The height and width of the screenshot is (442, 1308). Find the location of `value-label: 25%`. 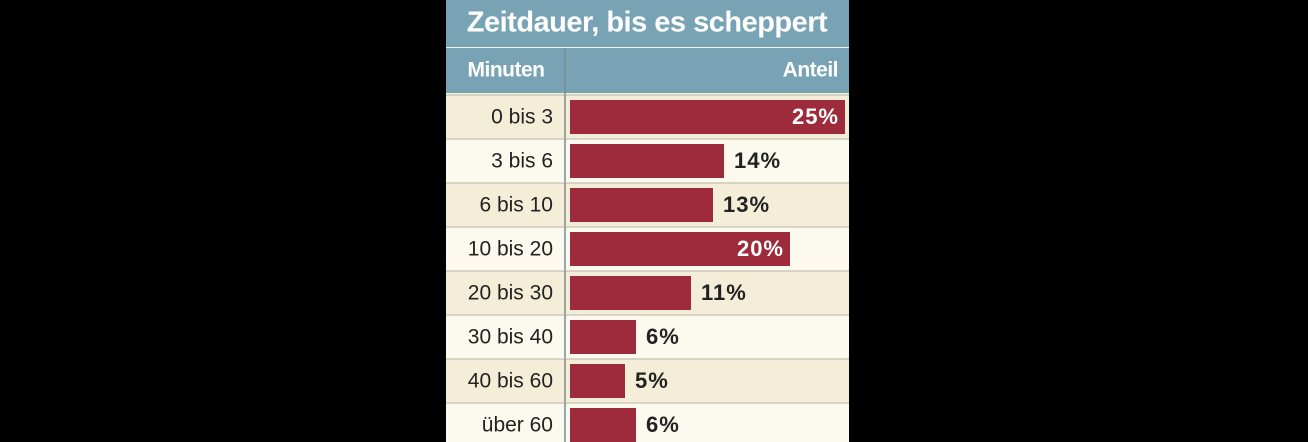

value-label: 25% is located at coordinates (815, 116).